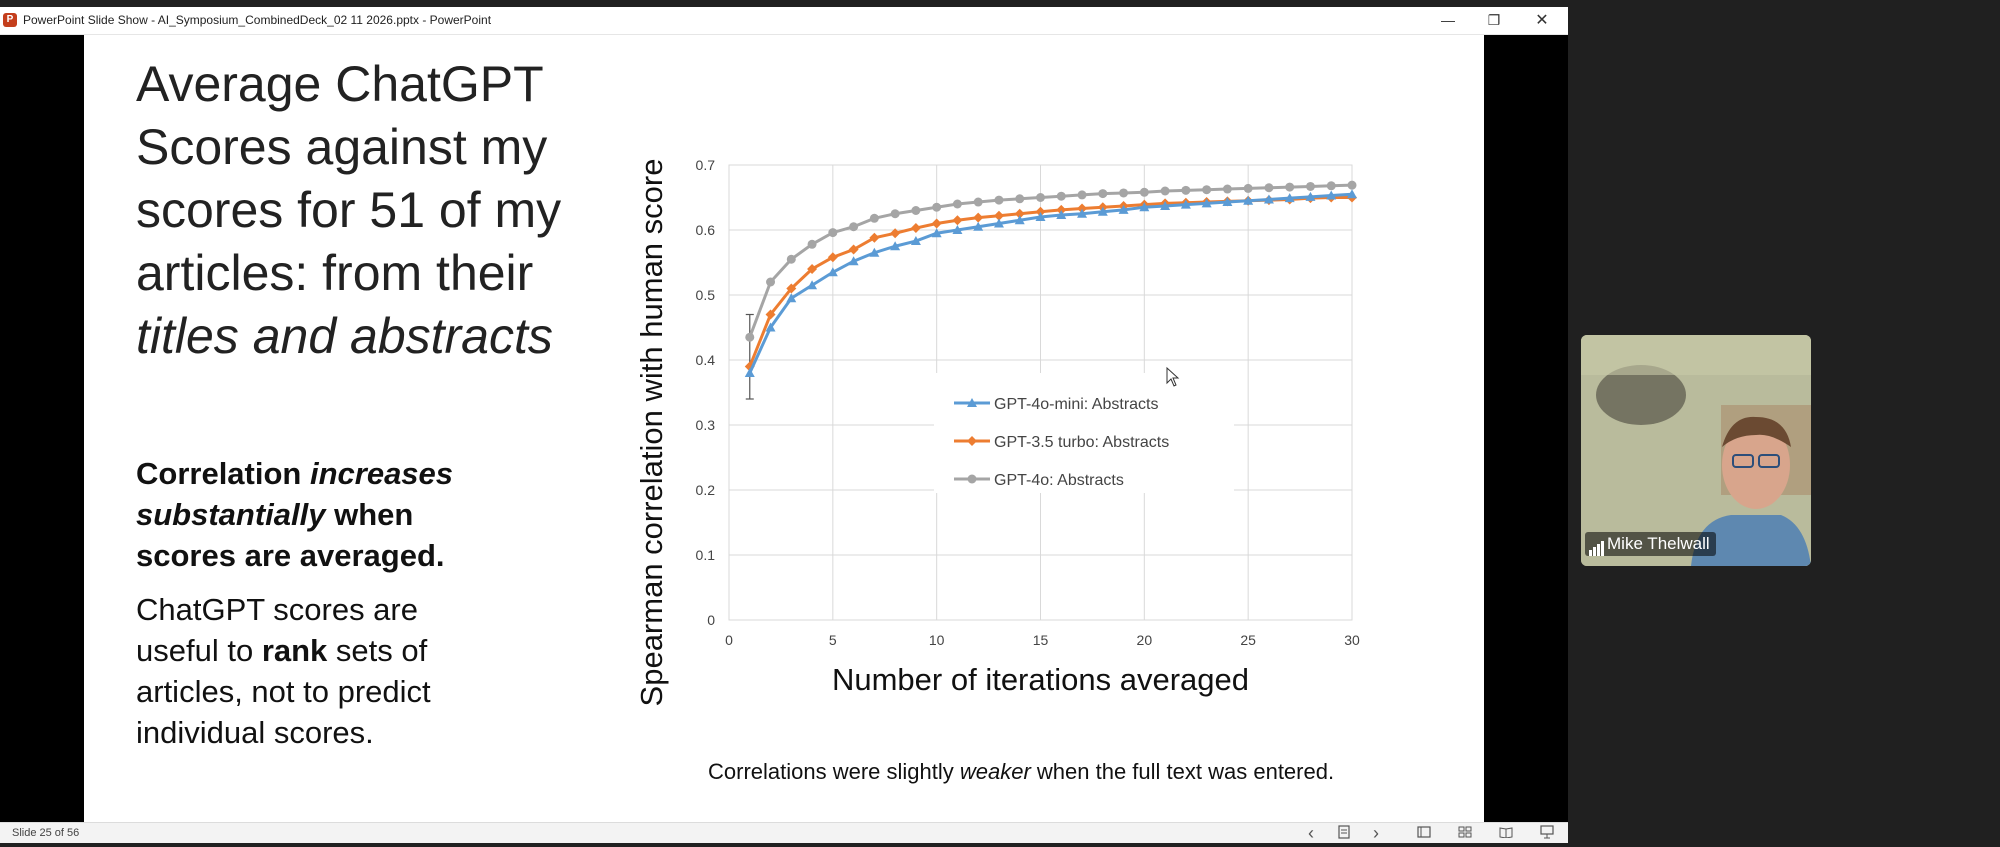  Describe the element at coordinates (1145, 640) in the screenshot. I see `x-tick-label: 20` at that location.